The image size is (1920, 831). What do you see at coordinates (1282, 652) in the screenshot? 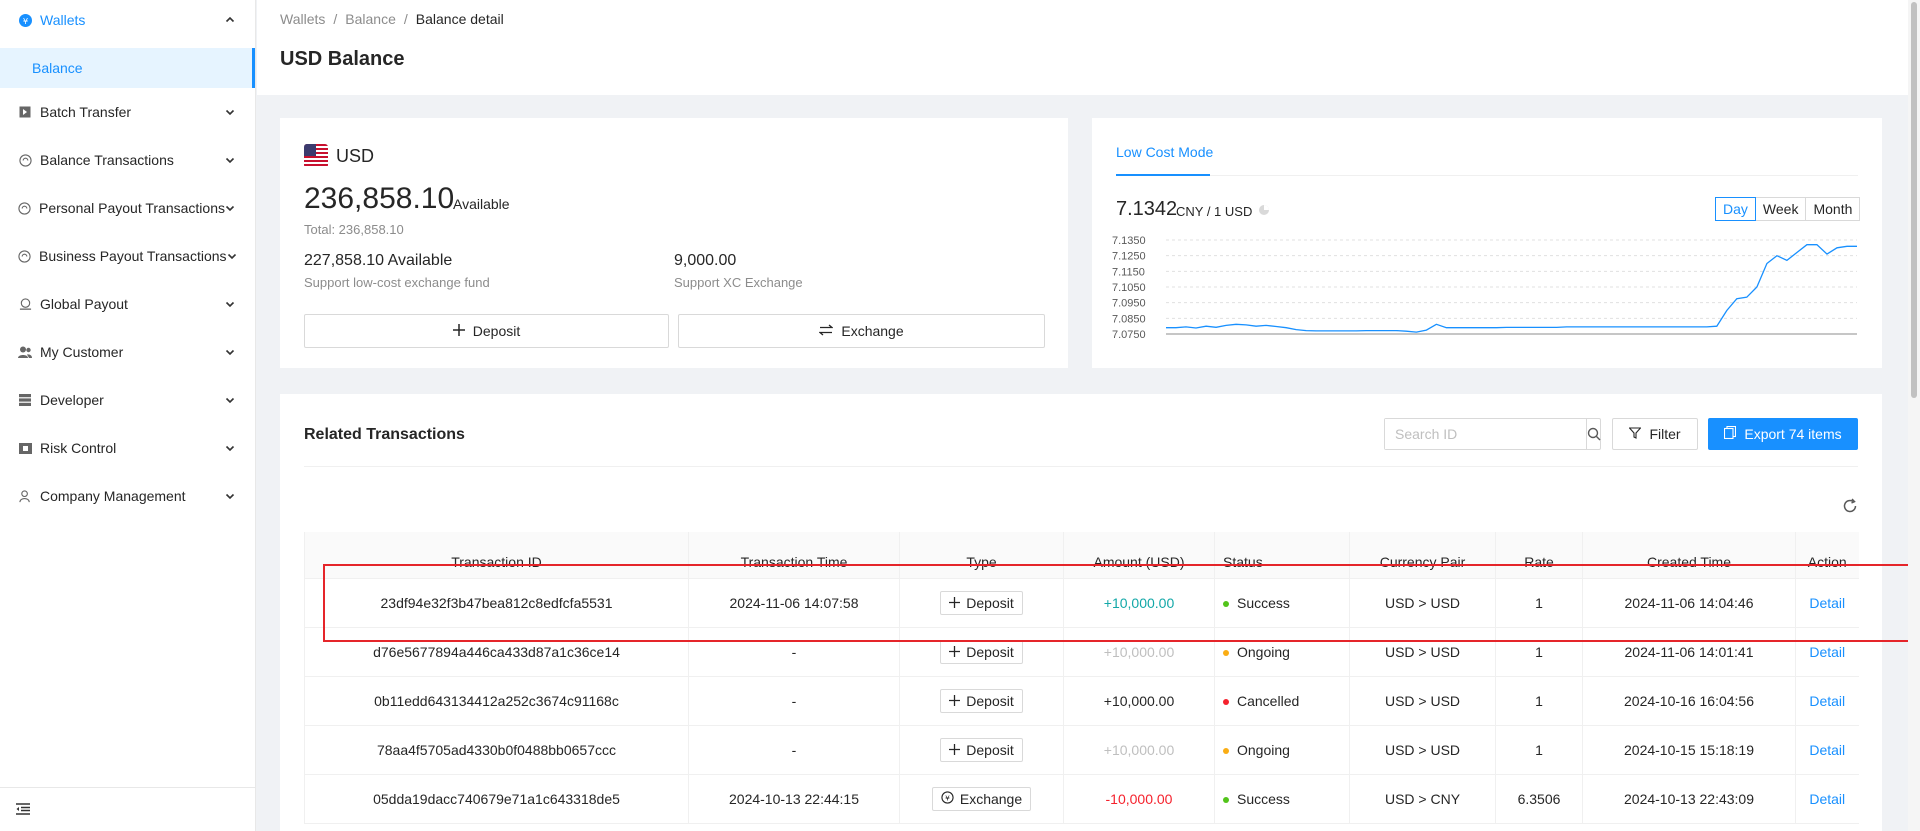
I see `cell-status: Ongoing` at bounding box center [1282, 652].